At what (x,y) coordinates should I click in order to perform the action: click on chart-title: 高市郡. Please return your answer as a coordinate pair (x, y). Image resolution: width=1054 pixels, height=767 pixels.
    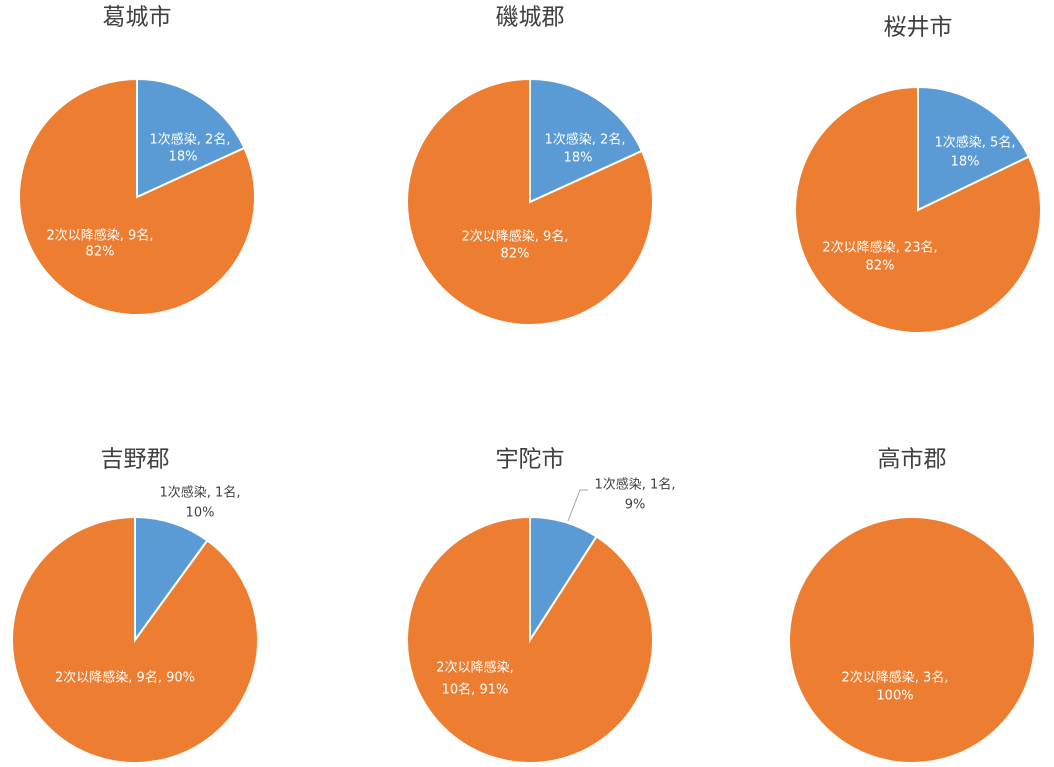
    Looking at the image, I should click on (912, 460).